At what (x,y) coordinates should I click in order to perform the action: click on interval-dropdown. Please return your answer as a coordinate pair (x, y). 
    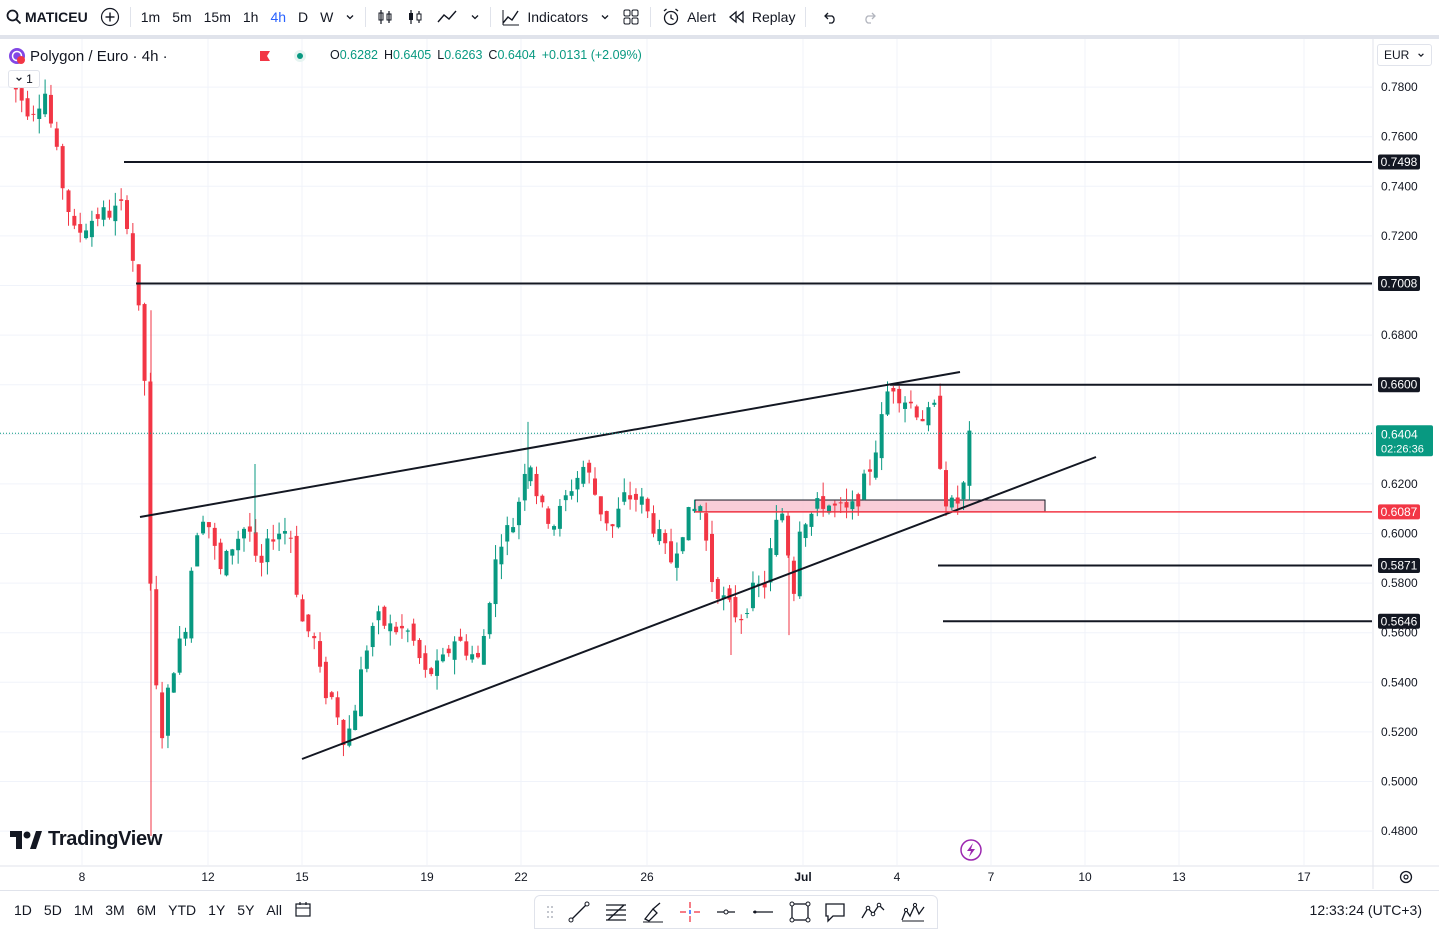
    Looking at the image, I should click on (350, 17).